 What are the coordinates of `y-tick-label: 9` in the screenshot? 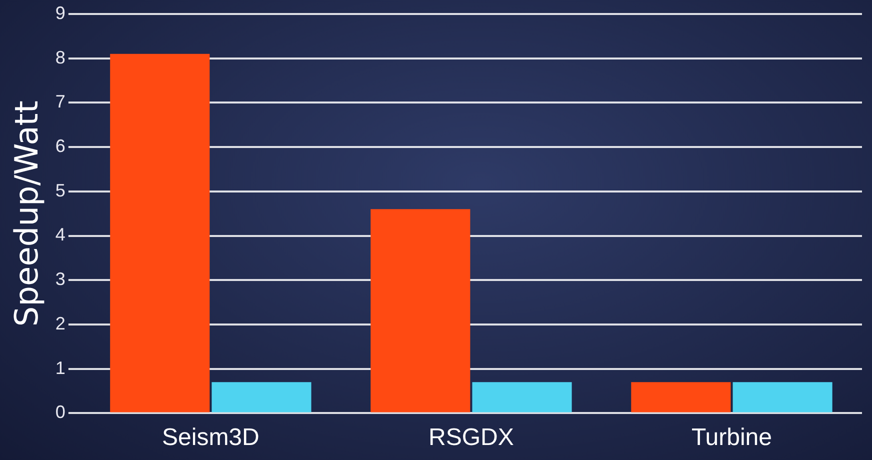 It's located at (60, 12).